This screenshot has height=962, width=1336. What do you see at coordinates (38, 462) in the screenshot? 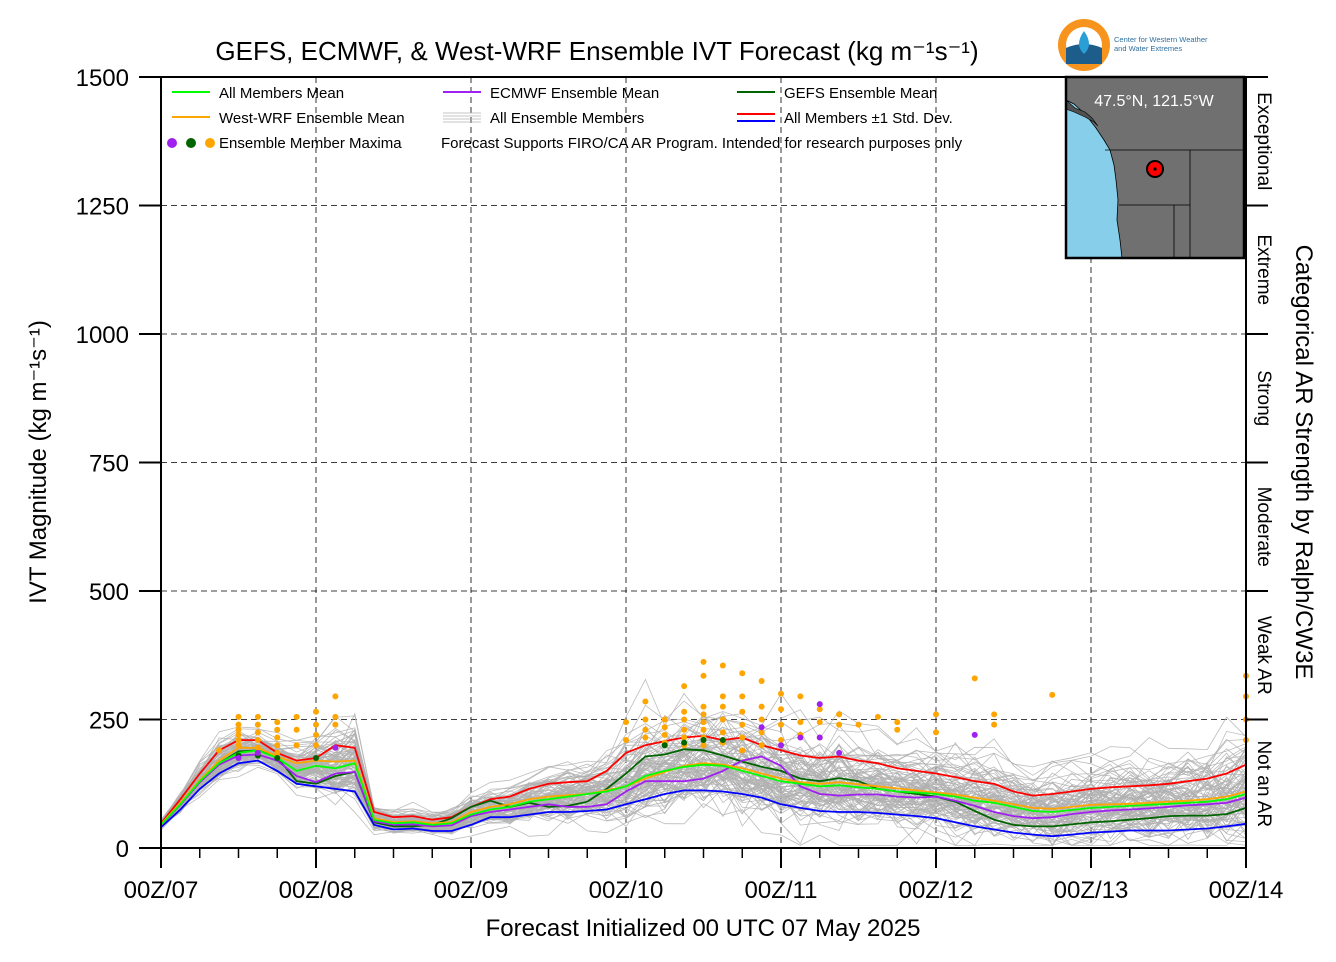
I see `y-axis-label: IVT Magnitude (kg m⁻¹s⁻¹)` at bounding box center [38, 462].